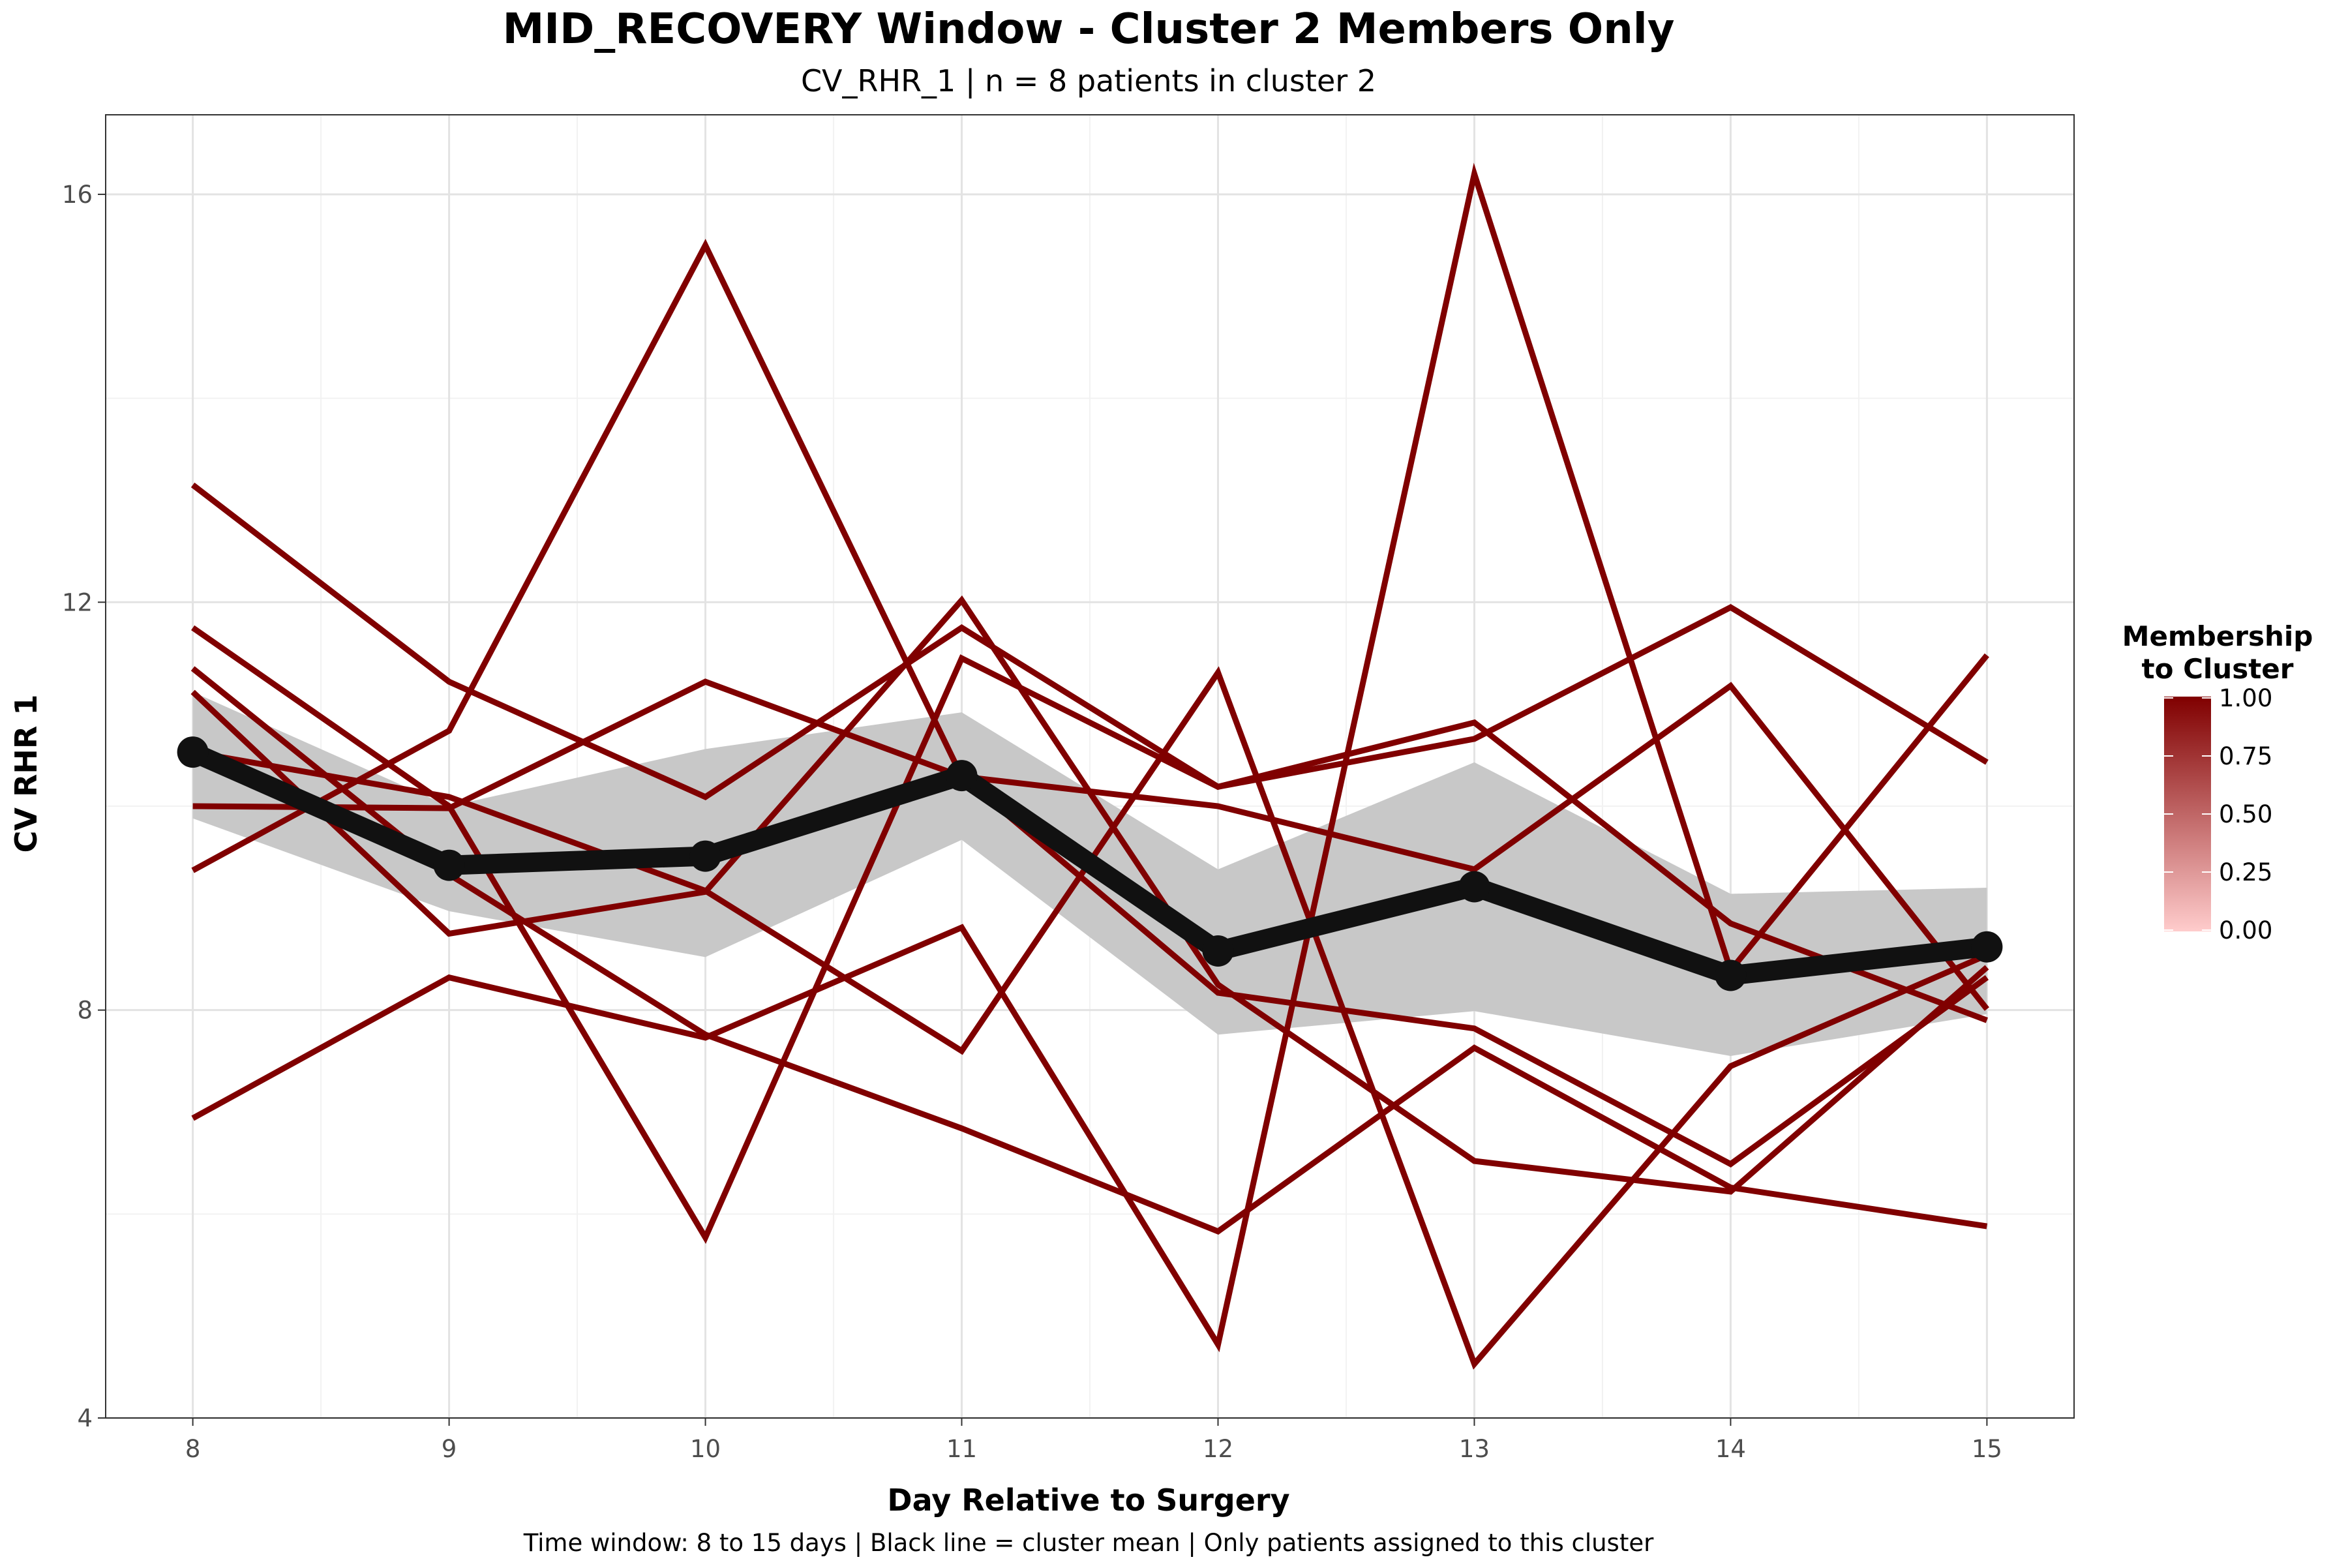  Describe the element at coordinates (85, 1011) in the screenshot. I see `y-tick-label: 8` at that location.